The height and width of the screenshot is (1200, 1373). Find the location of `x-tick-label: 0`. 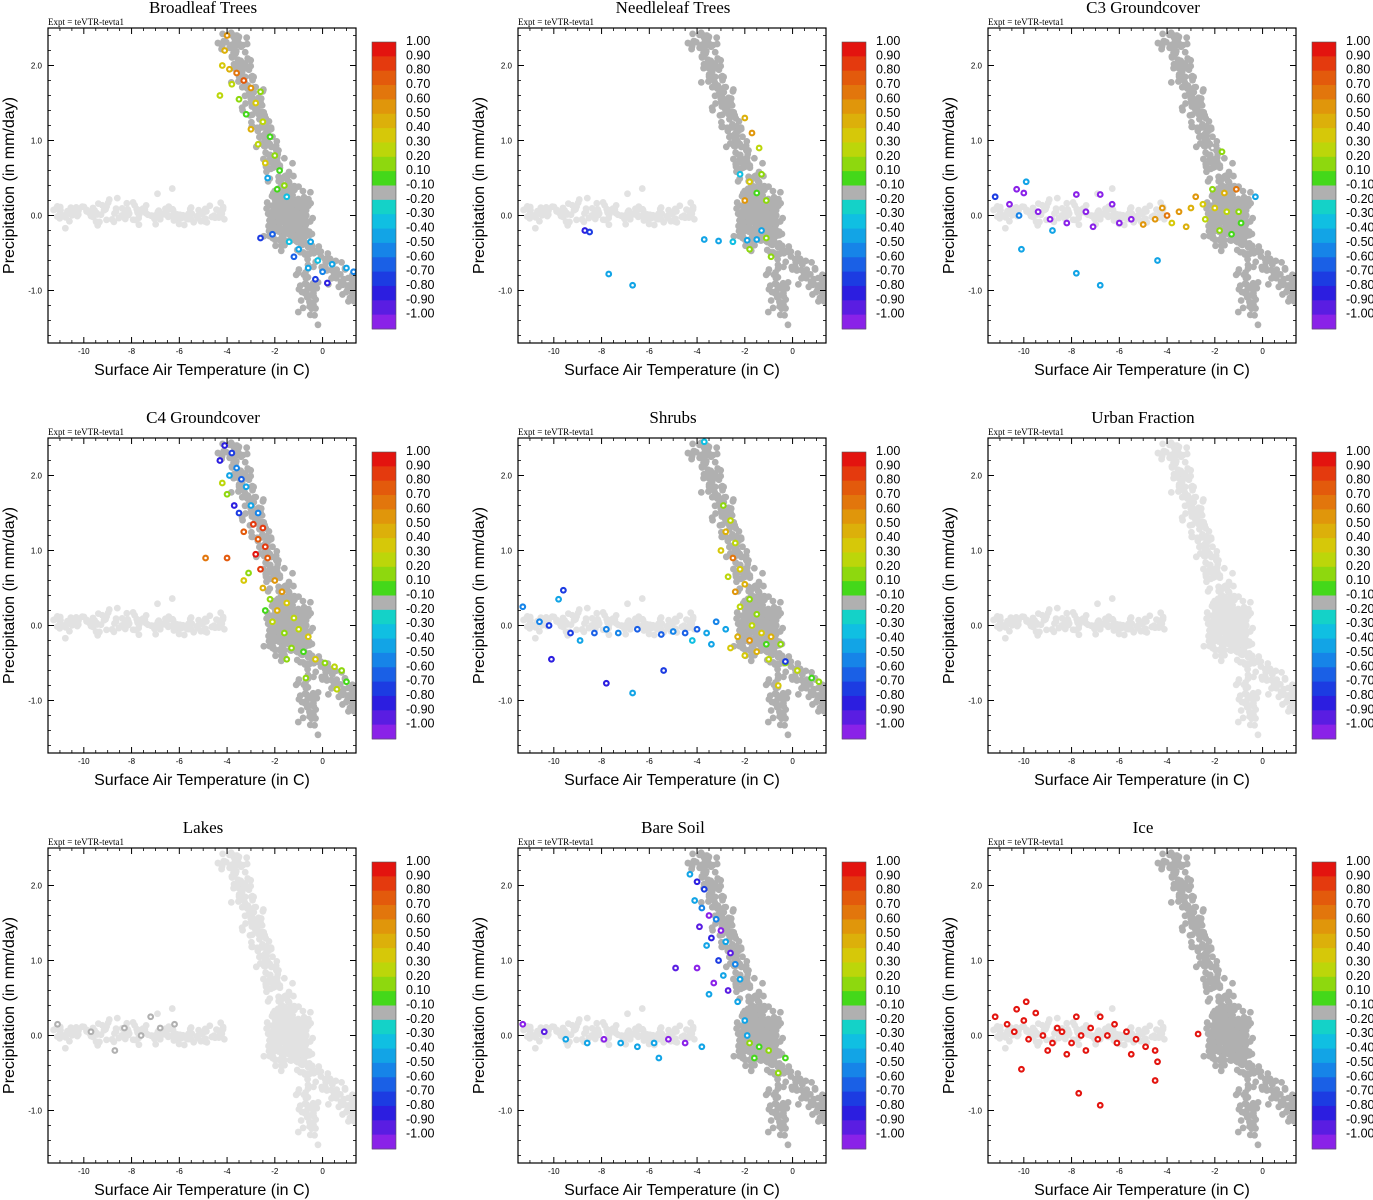

x-tick-label: 0 is located at coordinates (322, 761).